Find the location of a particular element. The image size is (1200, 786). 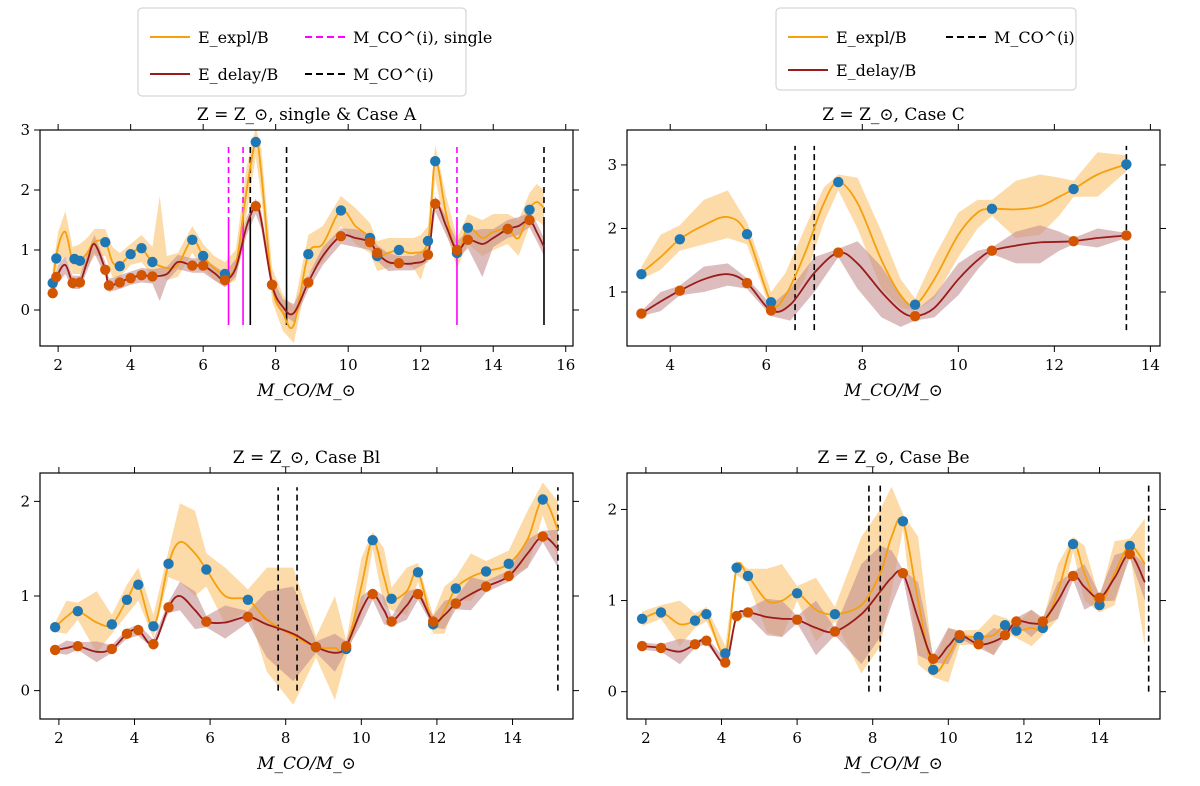

legend-left-delay-label: E_delay/B is located at coordinates (238, 74).